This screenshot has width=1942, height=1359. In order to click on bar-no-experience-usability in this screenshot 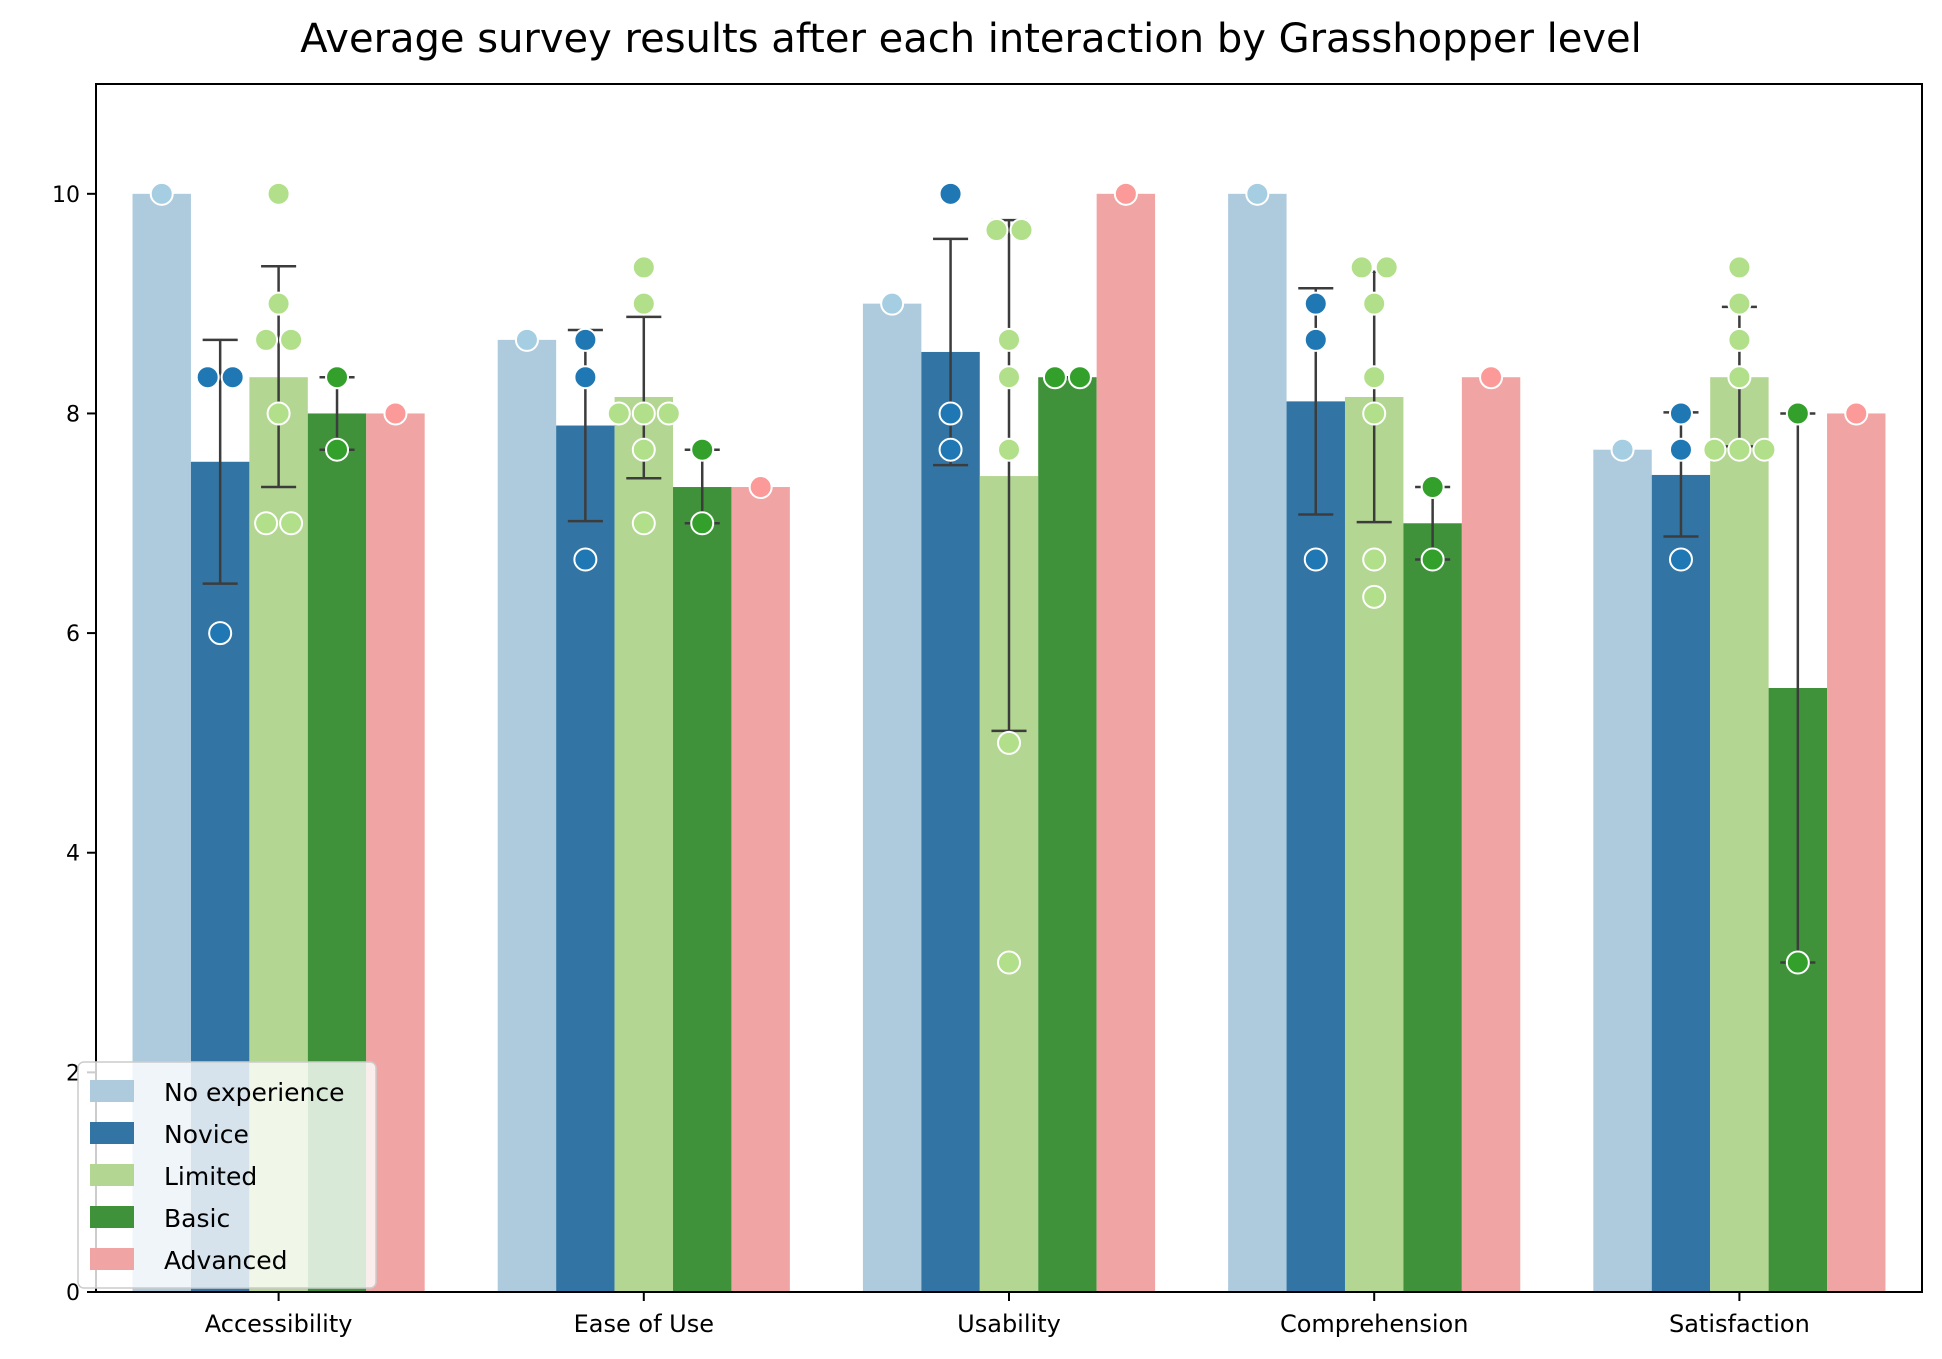, I will do `click(892, 797)`.